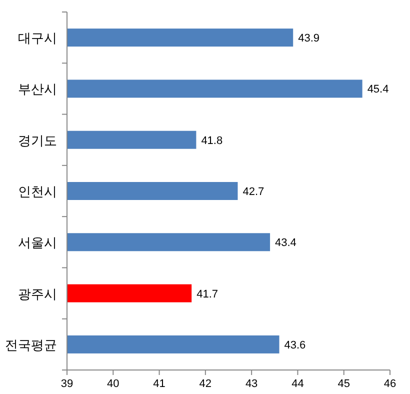 The width and height of the screenshot is (410, 394). What do you see at coordinates (298, 384) in the screenshot?
I see `x-tick-label: 44` at bounding box center [298, 384].